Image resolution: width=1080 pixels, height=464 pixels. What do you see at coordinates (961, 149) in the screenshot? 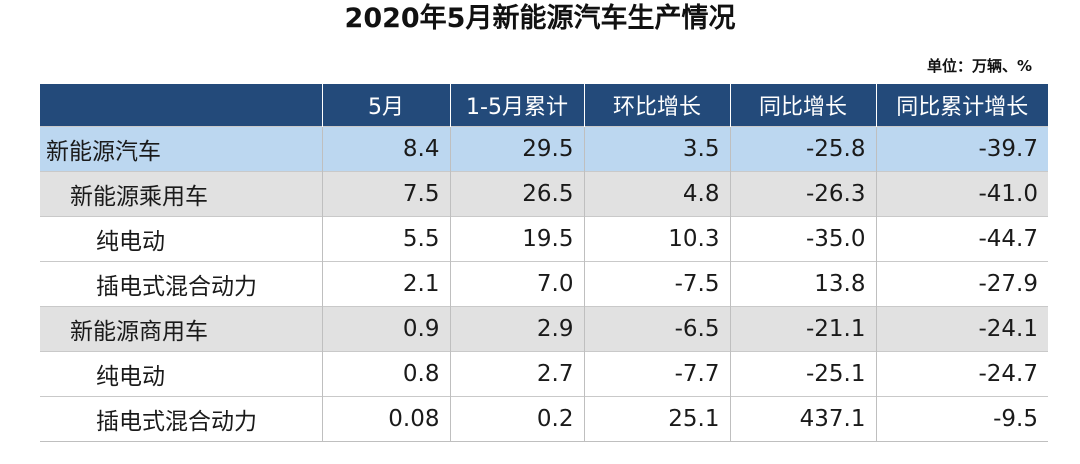
I see `cell-ytd-yoy: -39.7` at bounding box center [961, 149].